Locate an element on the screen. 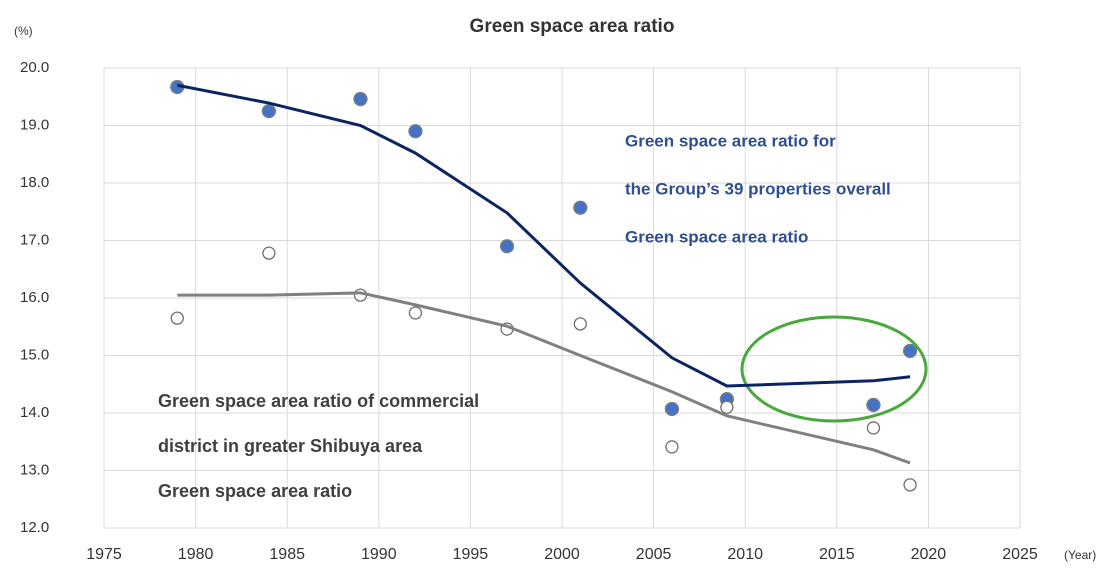  y-tick-label: 12.0 is located at coordinates (34, 527).